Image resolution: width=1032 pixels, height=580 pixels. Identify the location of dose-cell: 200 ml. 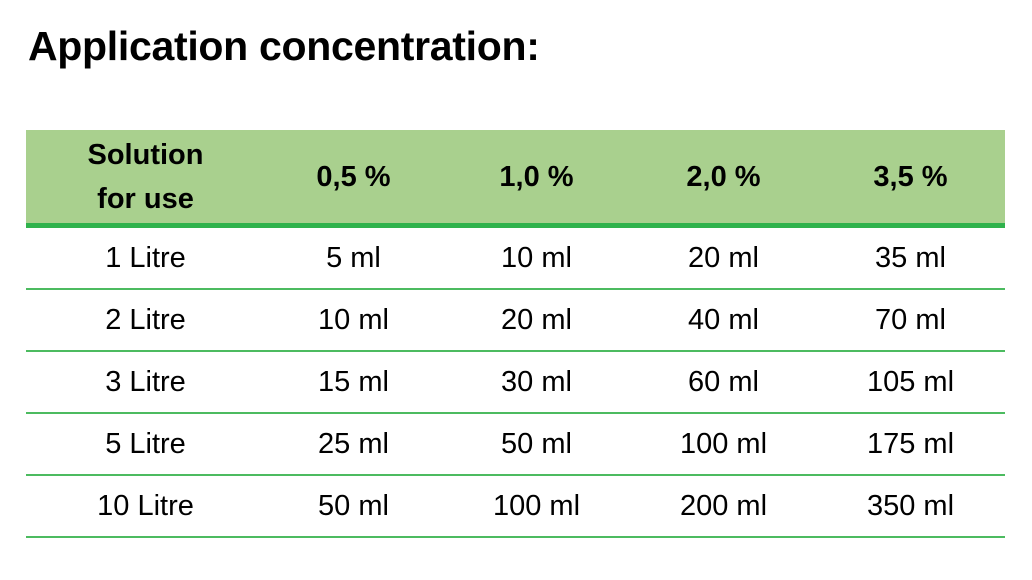
(723, 506).